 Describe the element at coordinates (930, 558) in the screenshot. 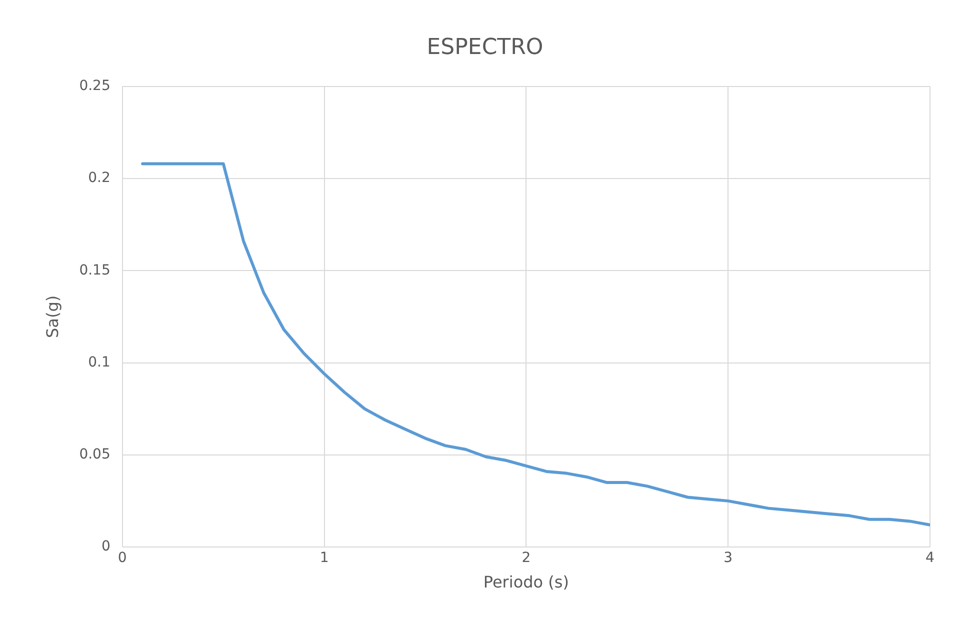

I see `x-tick-label: 4` at that location.